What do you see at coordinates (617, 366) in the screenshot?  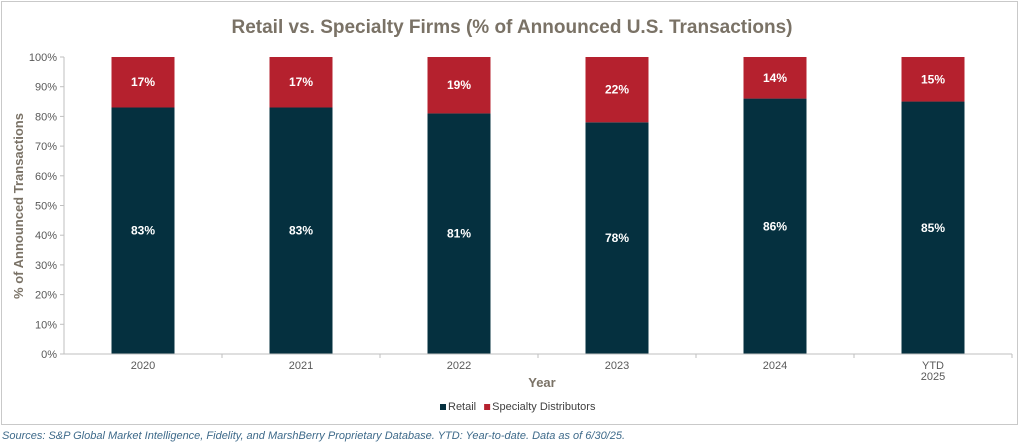 I see `x-tick-label: 2023` at bounding box center [617, 366].